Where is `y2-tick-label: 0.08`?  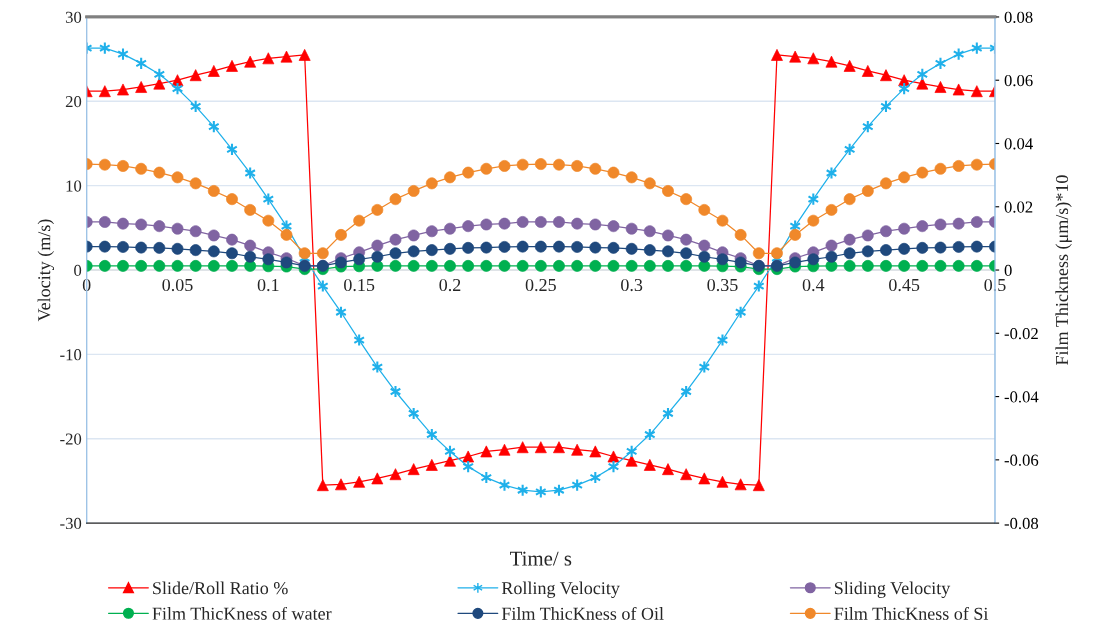
y2-tick-label: 0.08 is located at coordinates (1018, 17).